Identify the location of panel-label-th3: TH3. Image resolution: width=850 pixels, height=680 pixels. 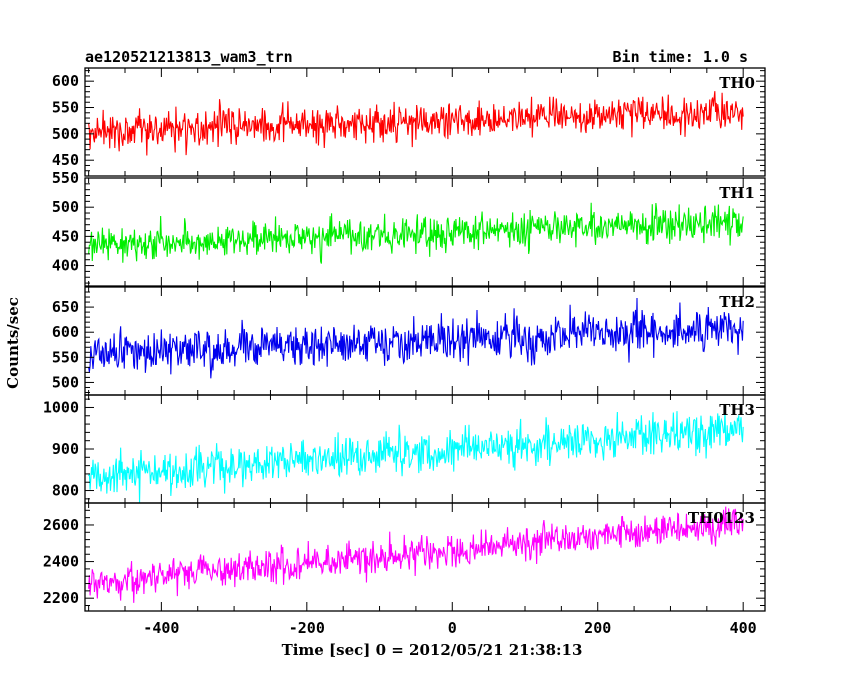
(737, 410).